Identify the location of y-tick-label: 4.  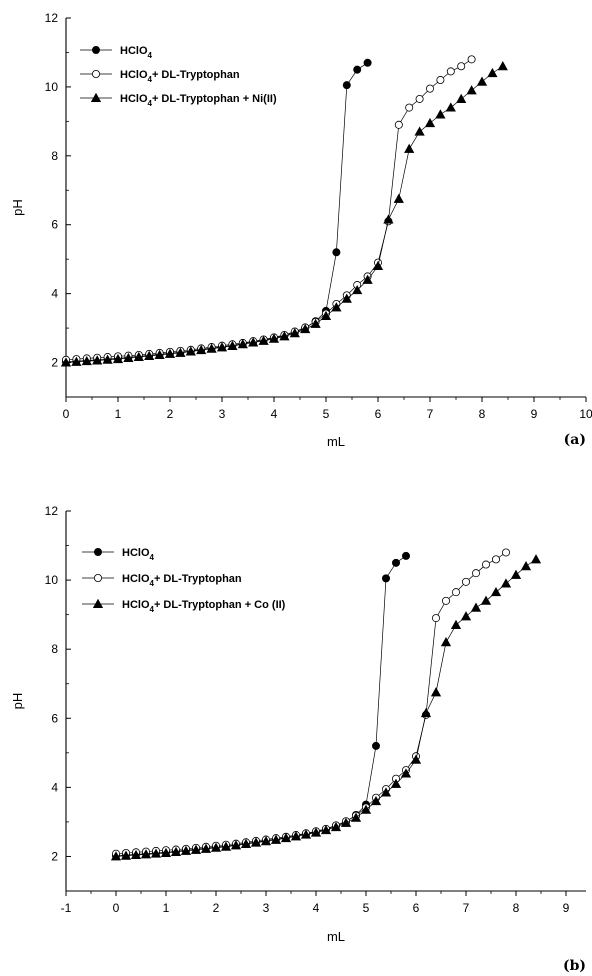
(54, 787).